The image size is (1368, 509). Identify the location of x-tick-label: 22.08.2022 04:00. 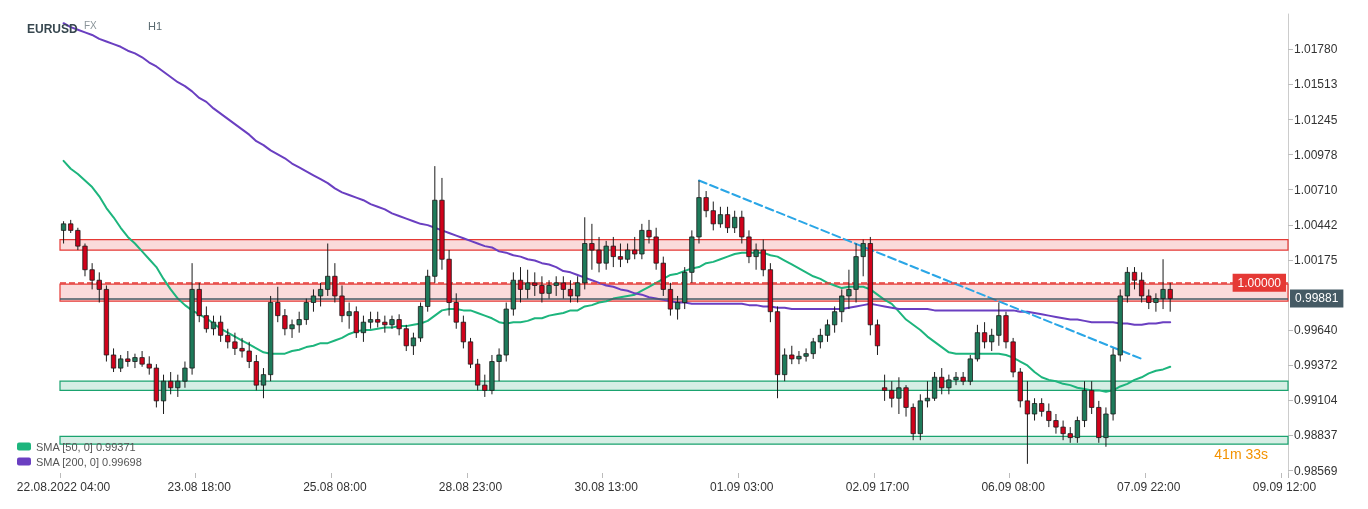
(63, 487).